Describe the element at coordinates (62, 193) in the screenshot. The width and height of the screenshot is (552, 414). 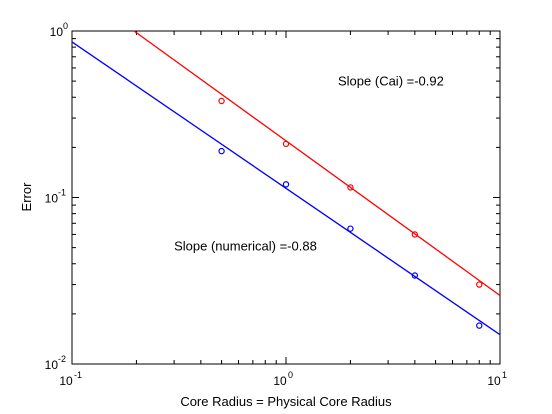
I see `y-tick-label-exponent: -1` at that location.